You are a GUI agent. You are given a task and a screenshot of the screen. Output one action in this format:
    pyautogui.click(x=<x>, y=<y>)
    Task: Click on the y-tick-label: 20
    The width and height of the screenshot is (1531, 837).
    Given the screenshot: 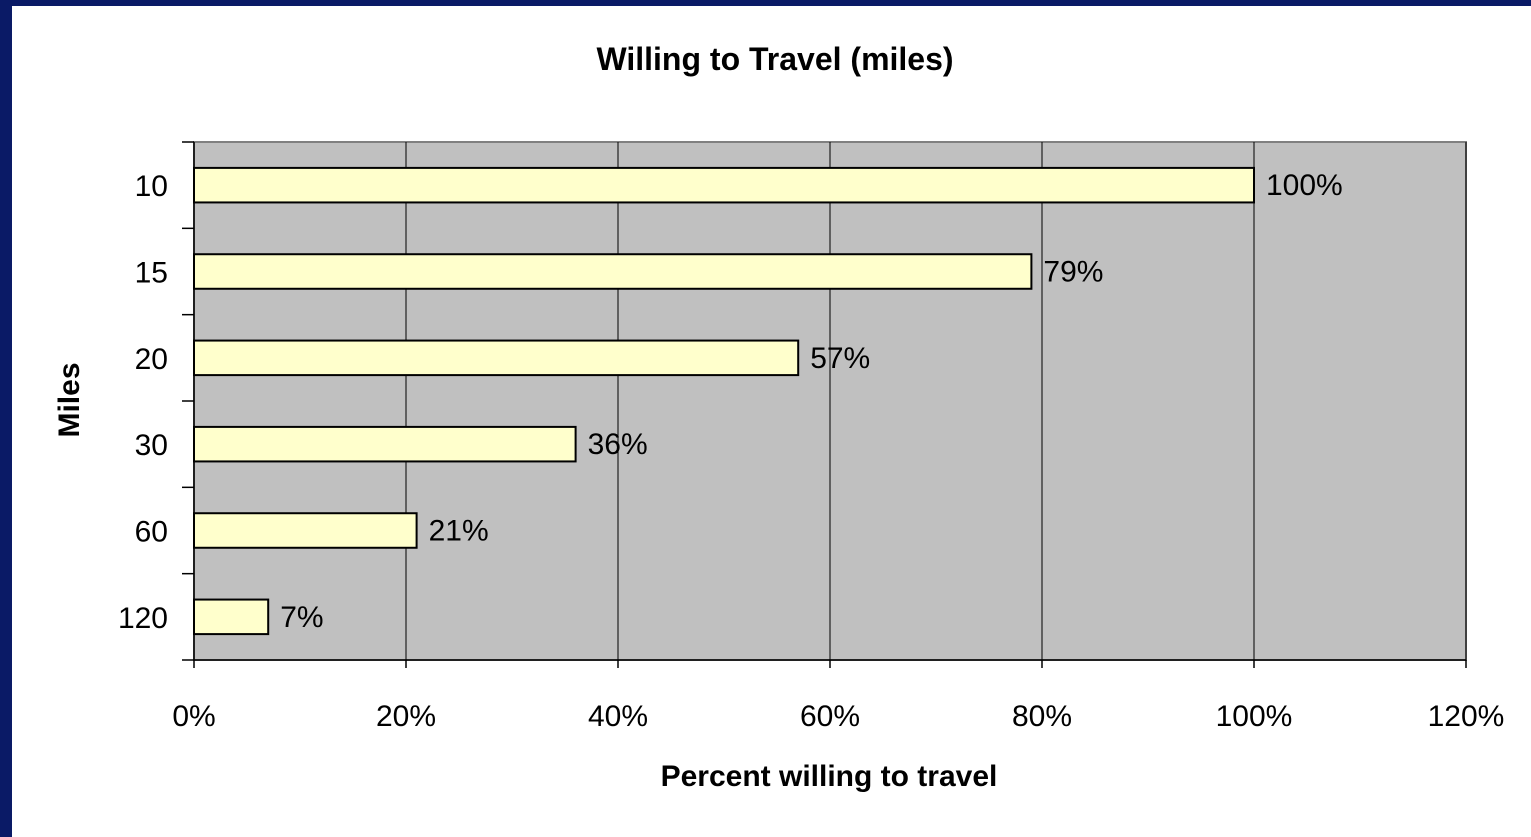 What is the action you would take?
    pyautogui.click(x=151, y=359)
    